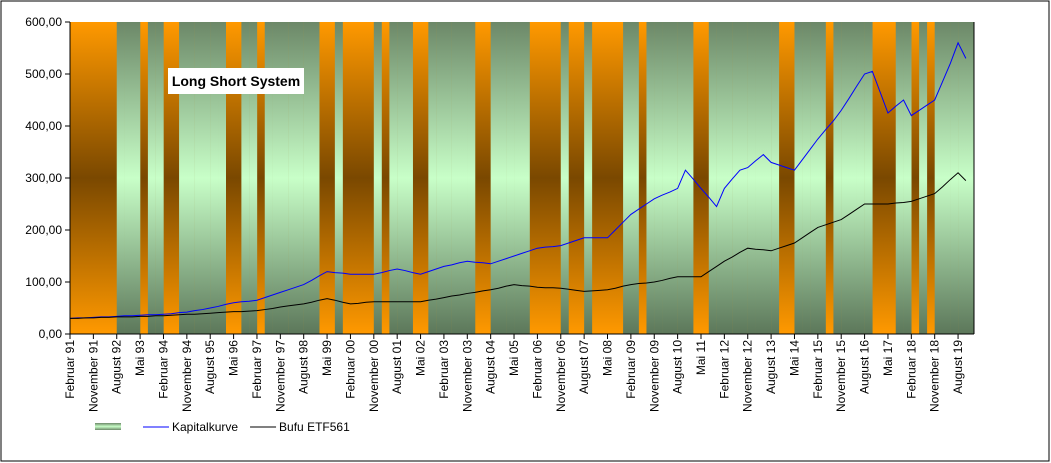  I want to click on title-box, so click(236, 81).